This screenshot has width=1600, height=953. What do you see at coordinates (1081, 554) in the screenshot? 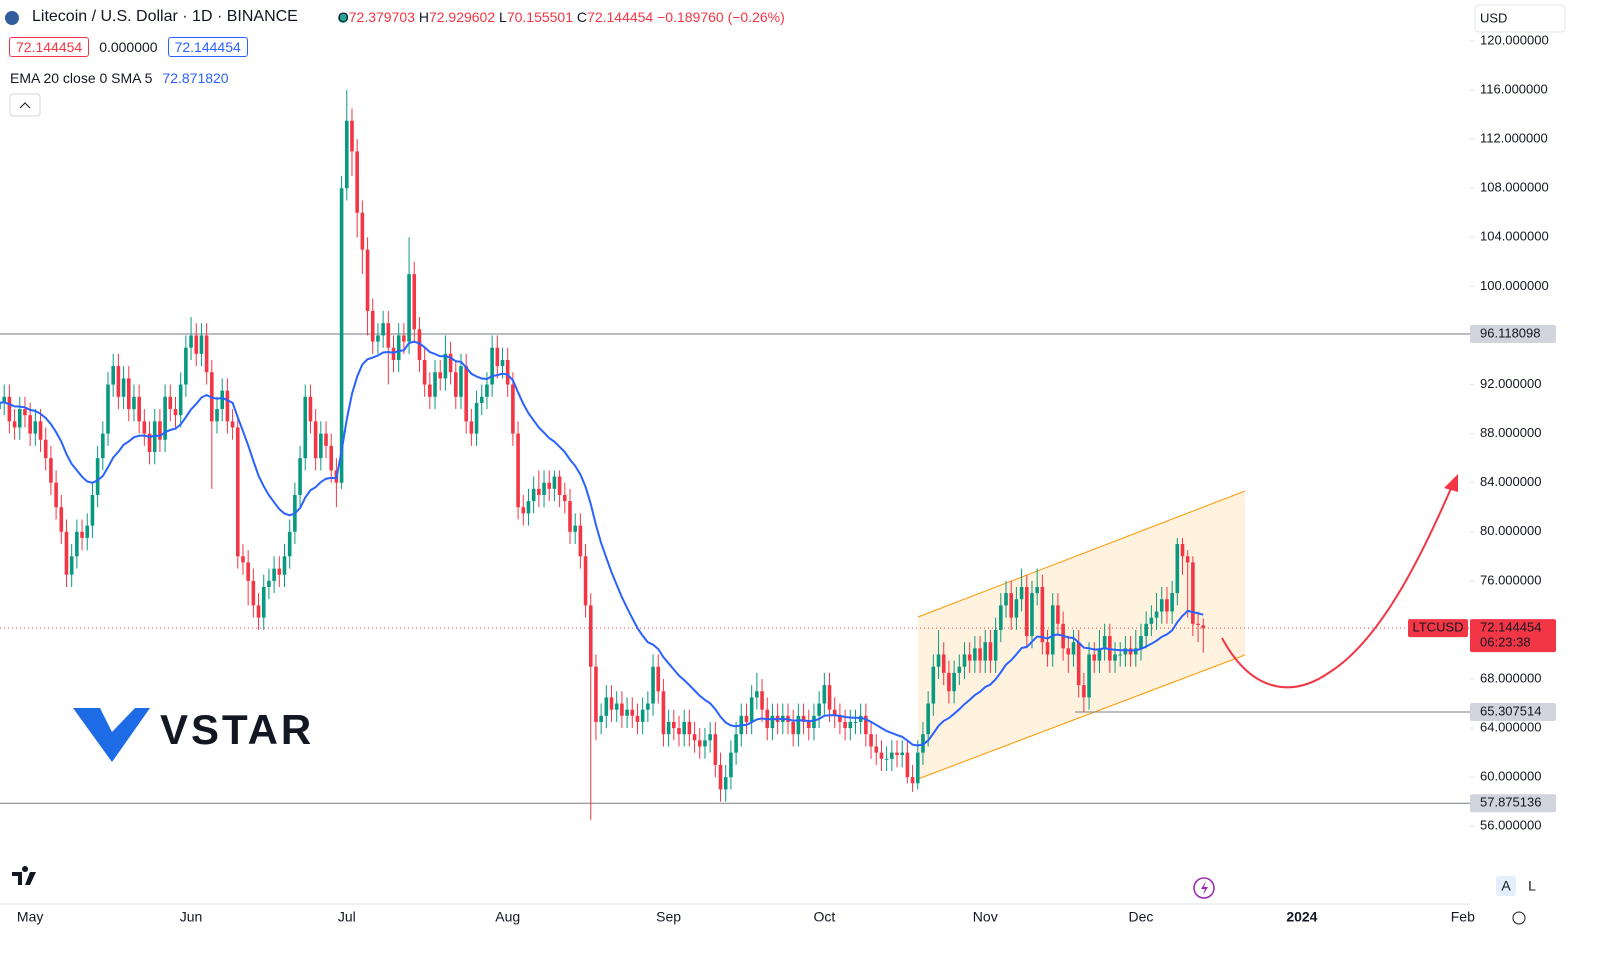
I see `channel-top` at bounding box center [1081, 554].